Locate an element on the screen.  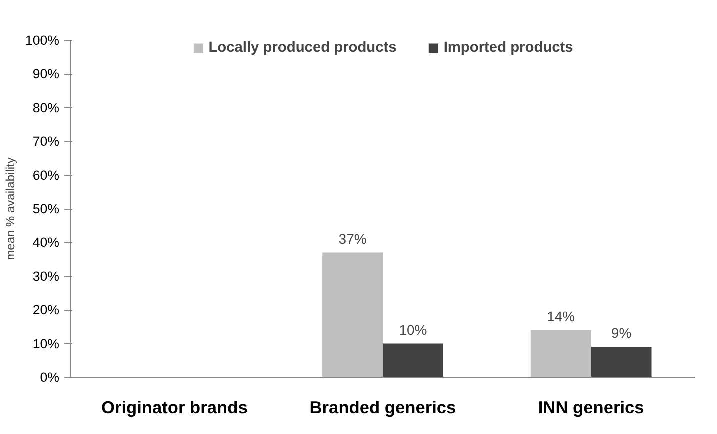
y-tick-label: 30% is located at coordinates (46, 276).